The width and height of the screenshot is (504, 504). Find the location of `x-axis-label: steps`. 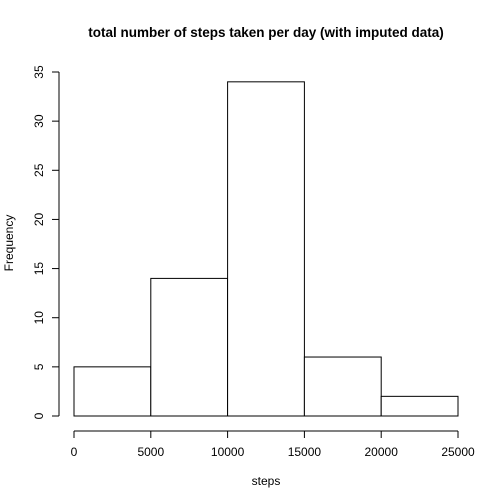

x-axis-label: steps is located at coordinates (266, 481).